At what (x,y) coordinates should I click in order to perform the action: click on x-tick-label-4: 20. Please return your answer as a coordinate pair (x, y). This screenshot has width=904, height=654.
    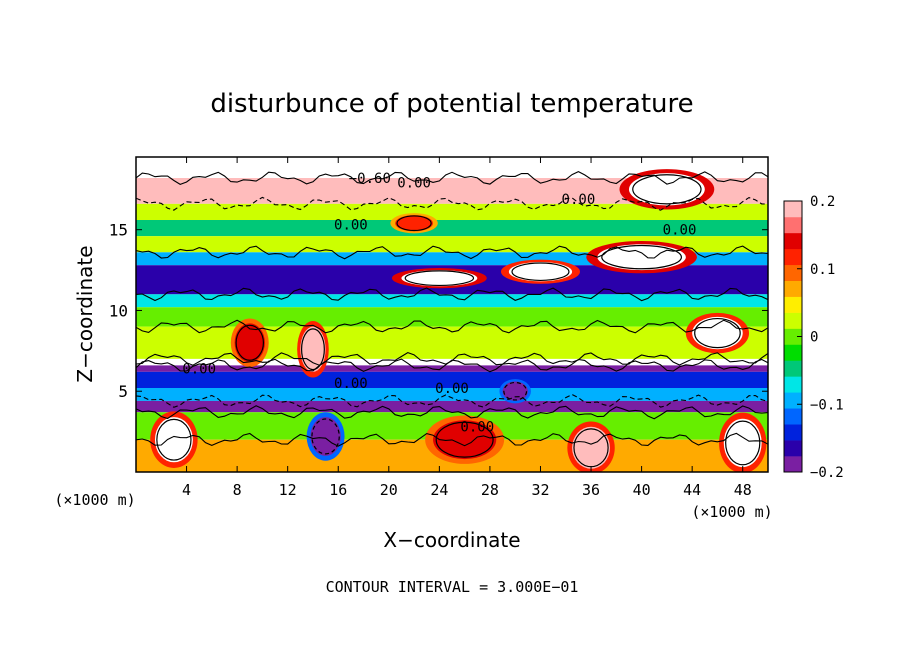
    Looking at the image, I should click on (389, 490).